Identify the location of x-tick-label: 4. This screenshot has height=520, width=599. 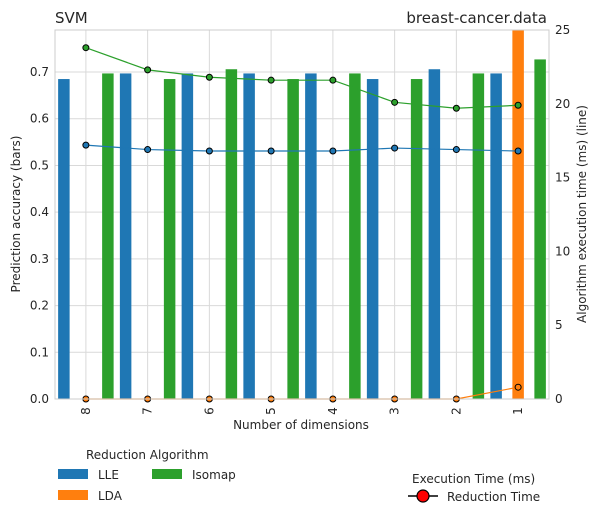
(333, 411).